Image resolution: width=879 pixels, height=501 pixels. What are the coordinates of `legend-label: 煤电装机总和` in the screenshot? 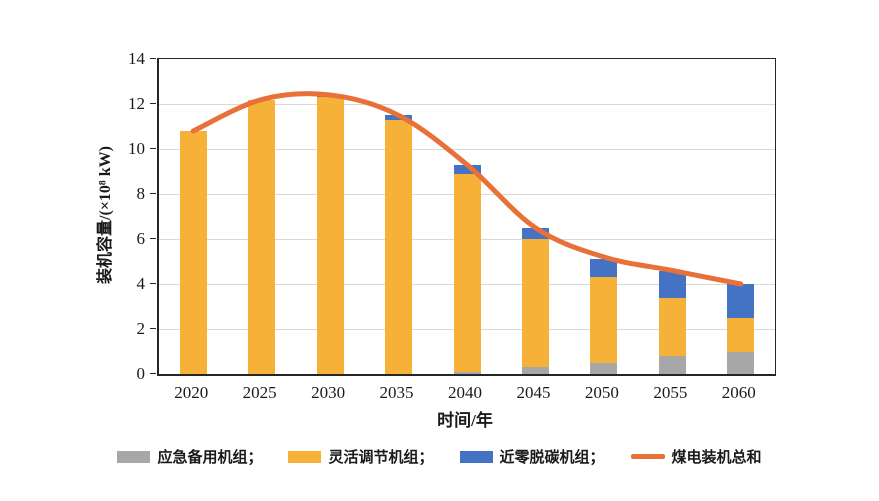 It's located at (716, 458).